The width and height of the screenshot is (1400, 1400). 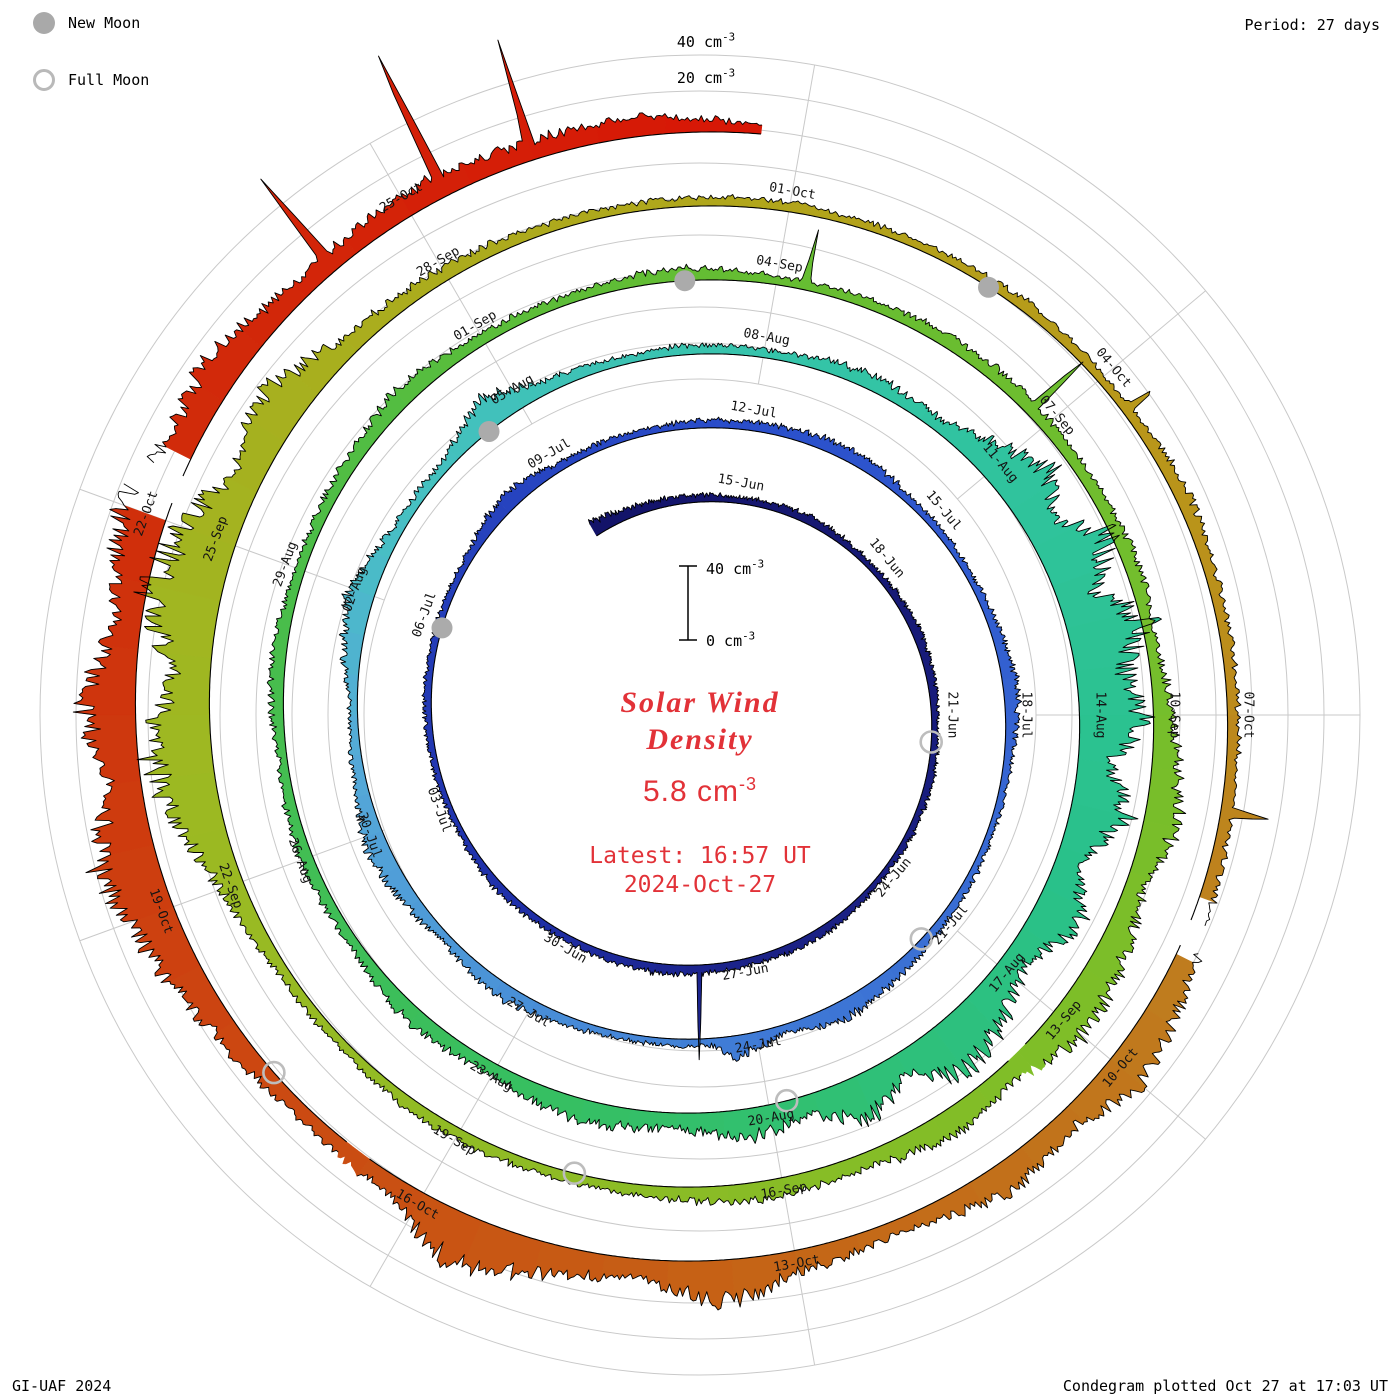 What do you see at coordinates (766, 337) in the screenshot?
I see `date-label: 08-Aug` at bounding box center [766, 337].